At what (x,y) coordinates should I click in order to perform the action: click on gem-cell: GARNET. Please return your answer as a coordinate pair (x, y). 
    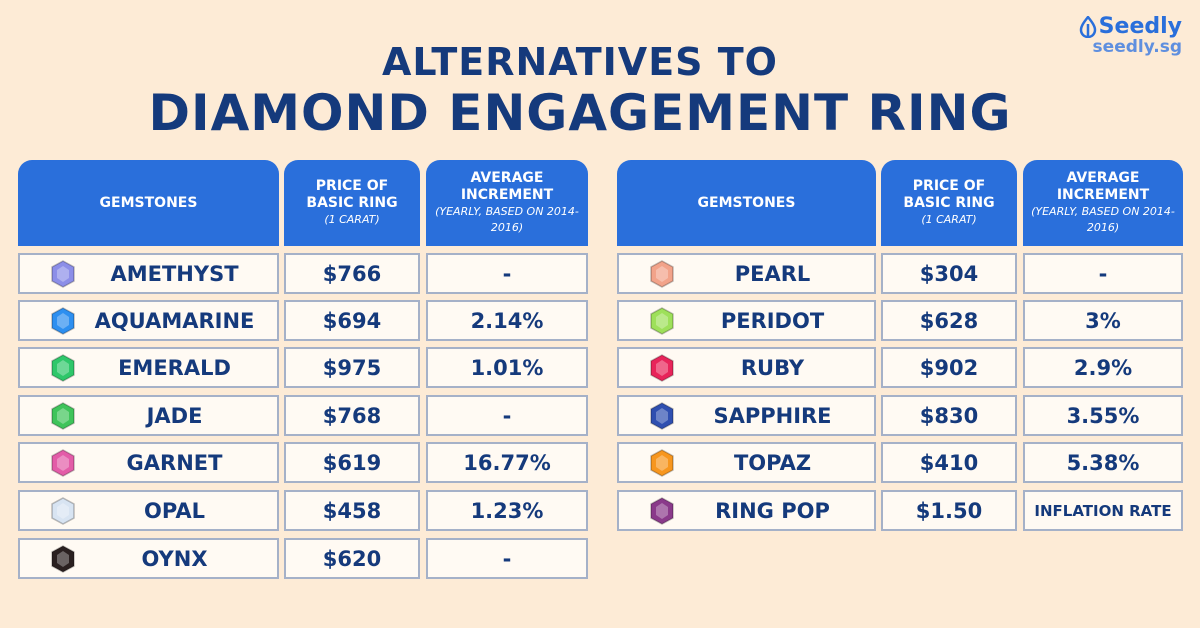
    Looking at the image, I should click on (148, 462).